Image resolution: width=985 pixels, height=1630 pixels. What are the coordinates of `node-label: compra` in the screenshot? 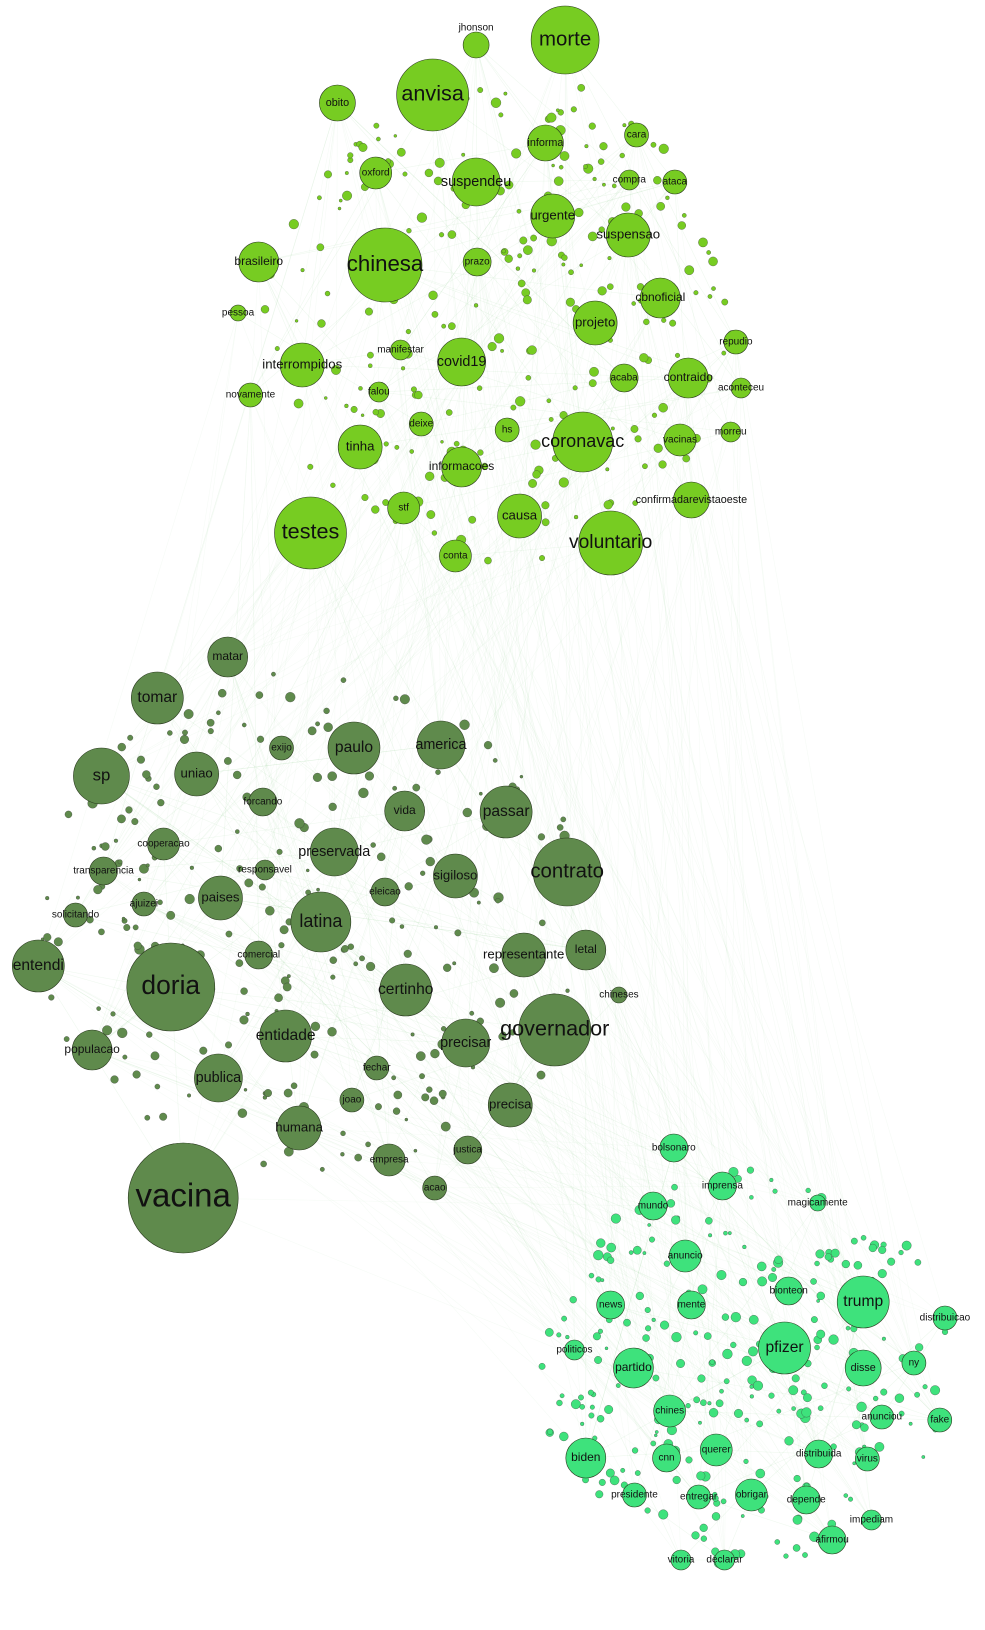 It's located at (630, 180).